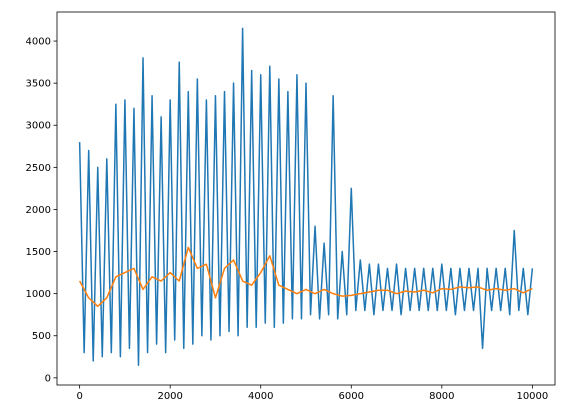 This screenshot has height=417, width=561. What do you see at coordinates (305, 277) in the screenshot?
I see `data-line` at bounding box center [305, 277].